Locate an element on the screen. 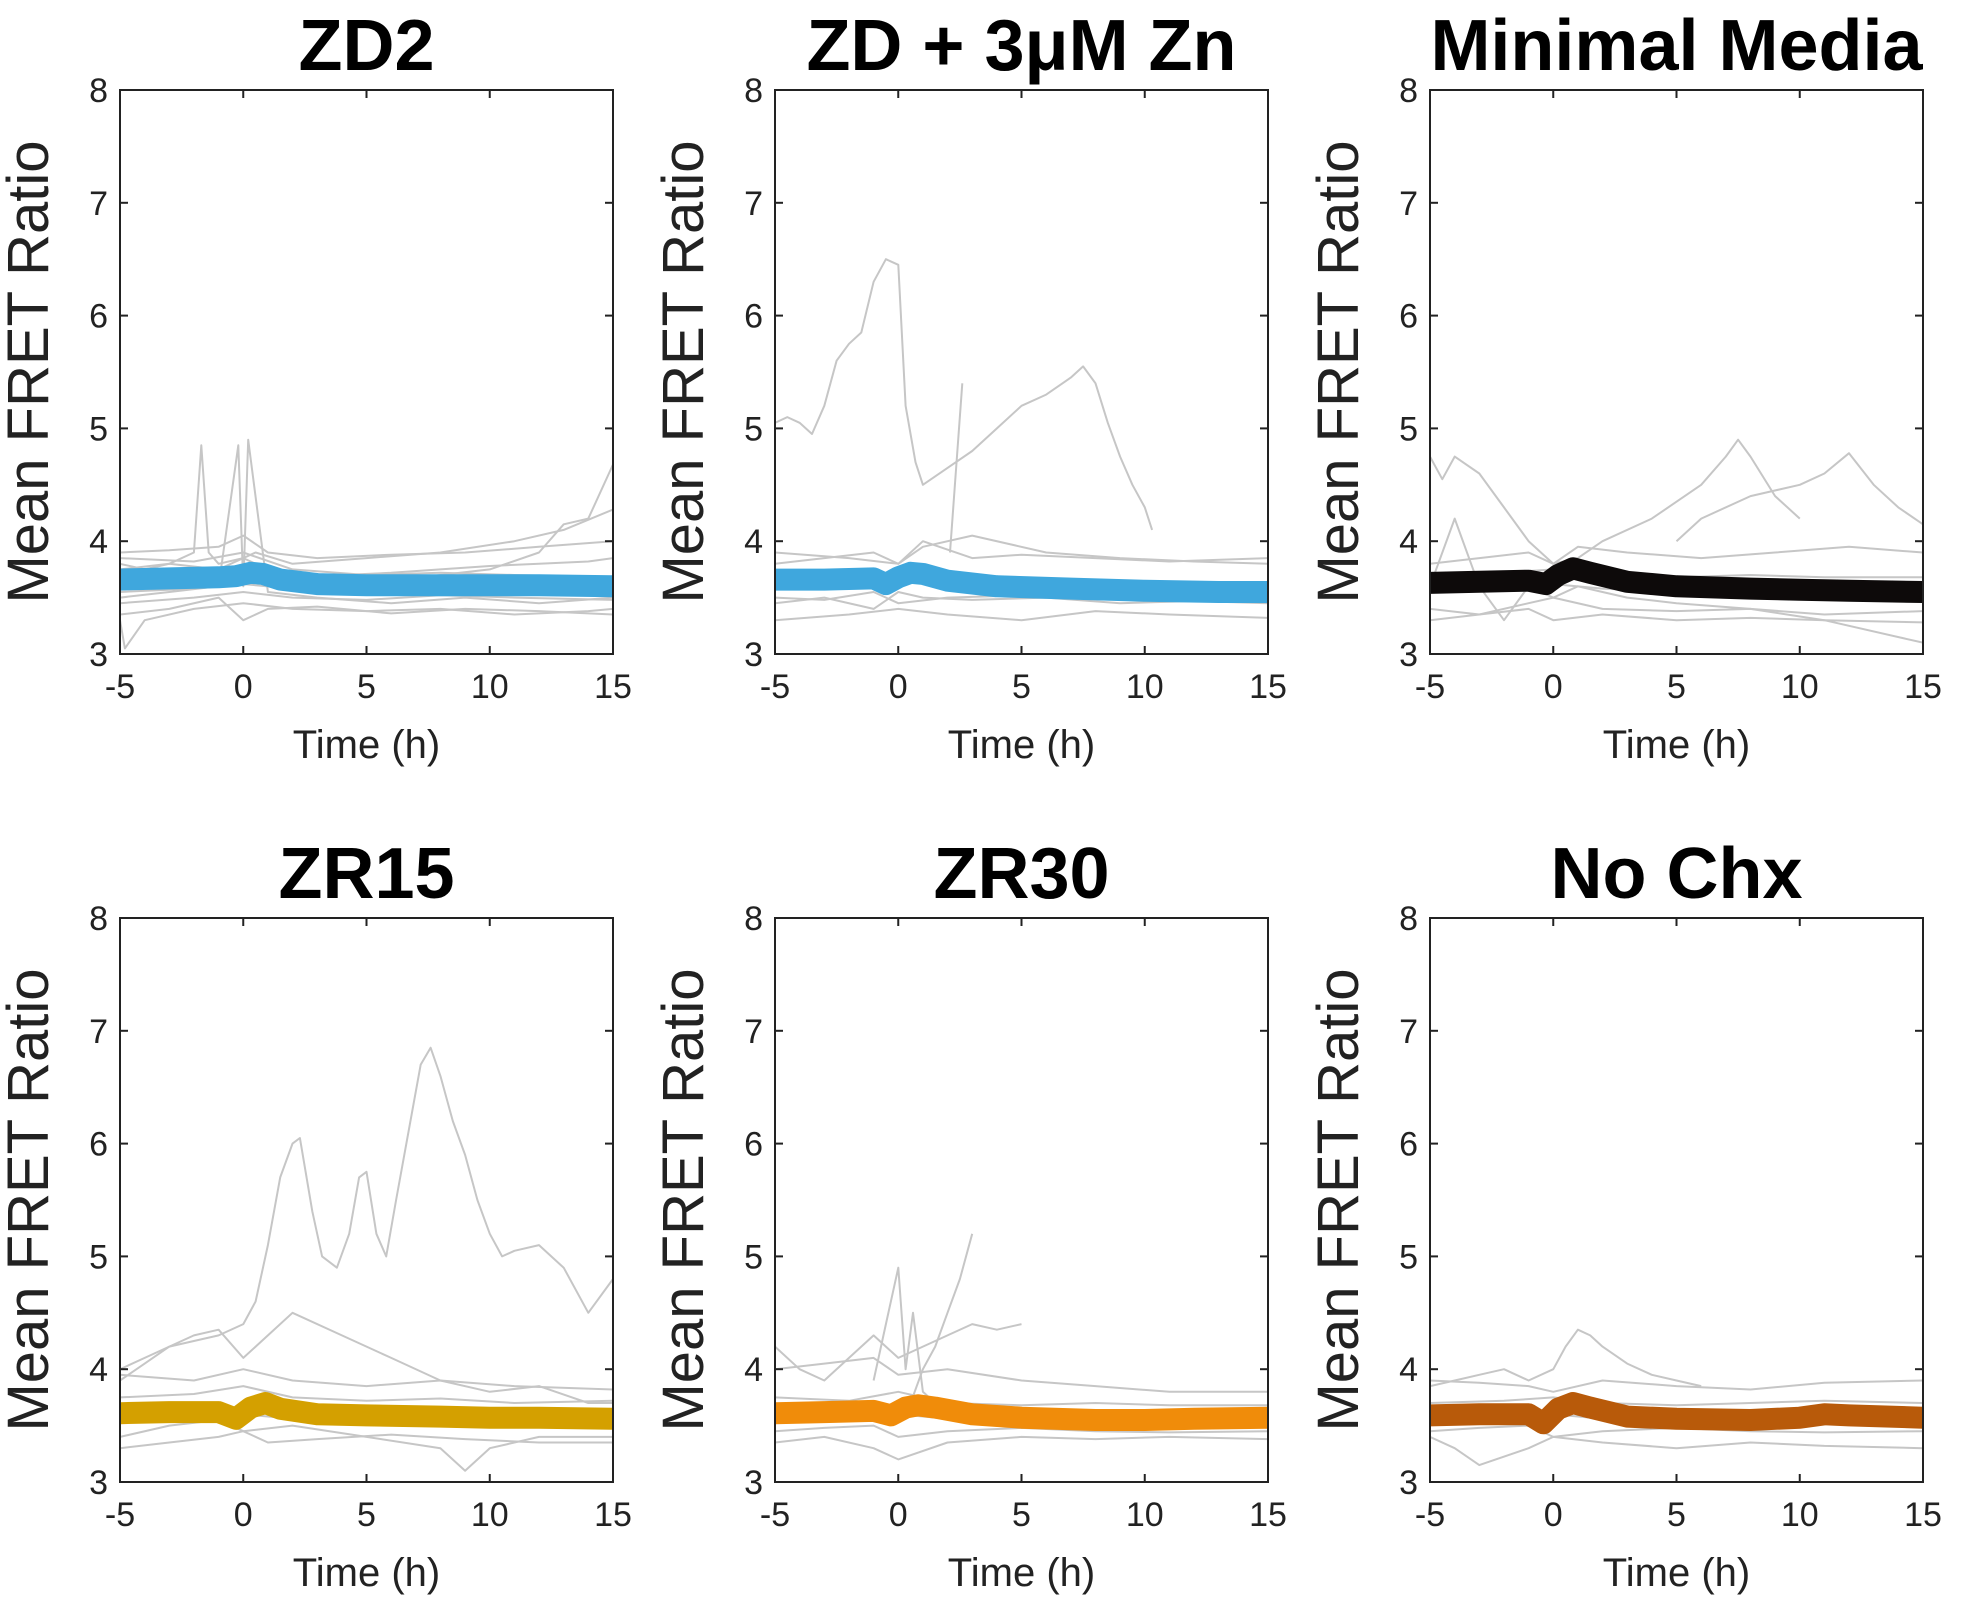 Image resolution: width=1965 pixels, height=1612 pixels. panel-title: ZD2 is located at coordinates (366, 46).